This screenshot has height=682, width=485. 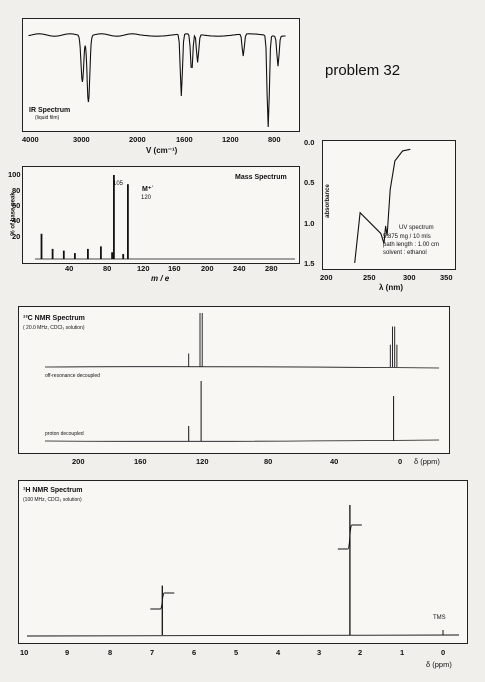 What do you see at coordinates (326, 277) in the screenshot?
I see `uv-xtick-200: 200` at bounding box center [326, 277].